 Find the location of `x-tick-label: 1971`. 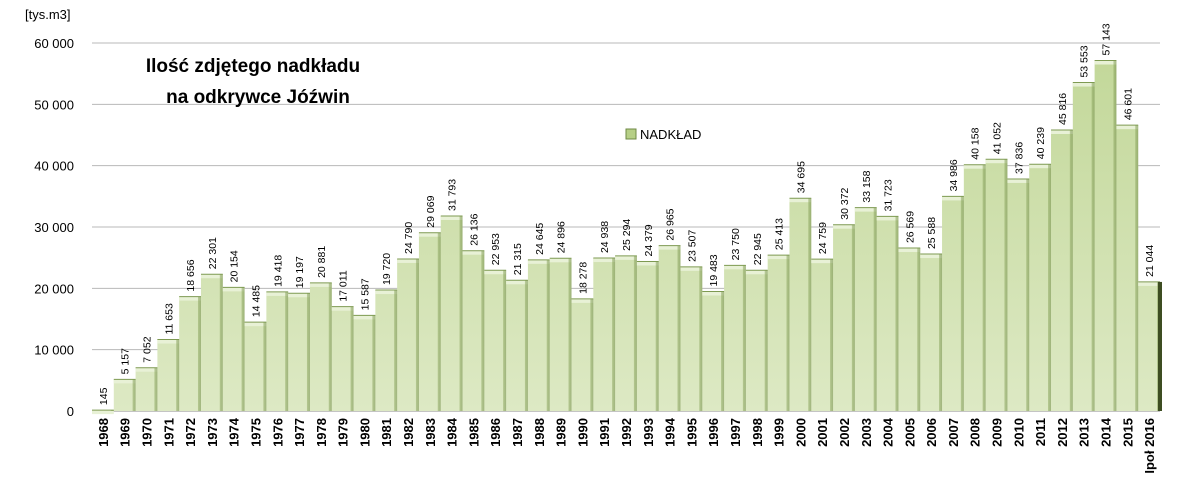

x-tick-label: 1971 is located at coordinates (168, 432).